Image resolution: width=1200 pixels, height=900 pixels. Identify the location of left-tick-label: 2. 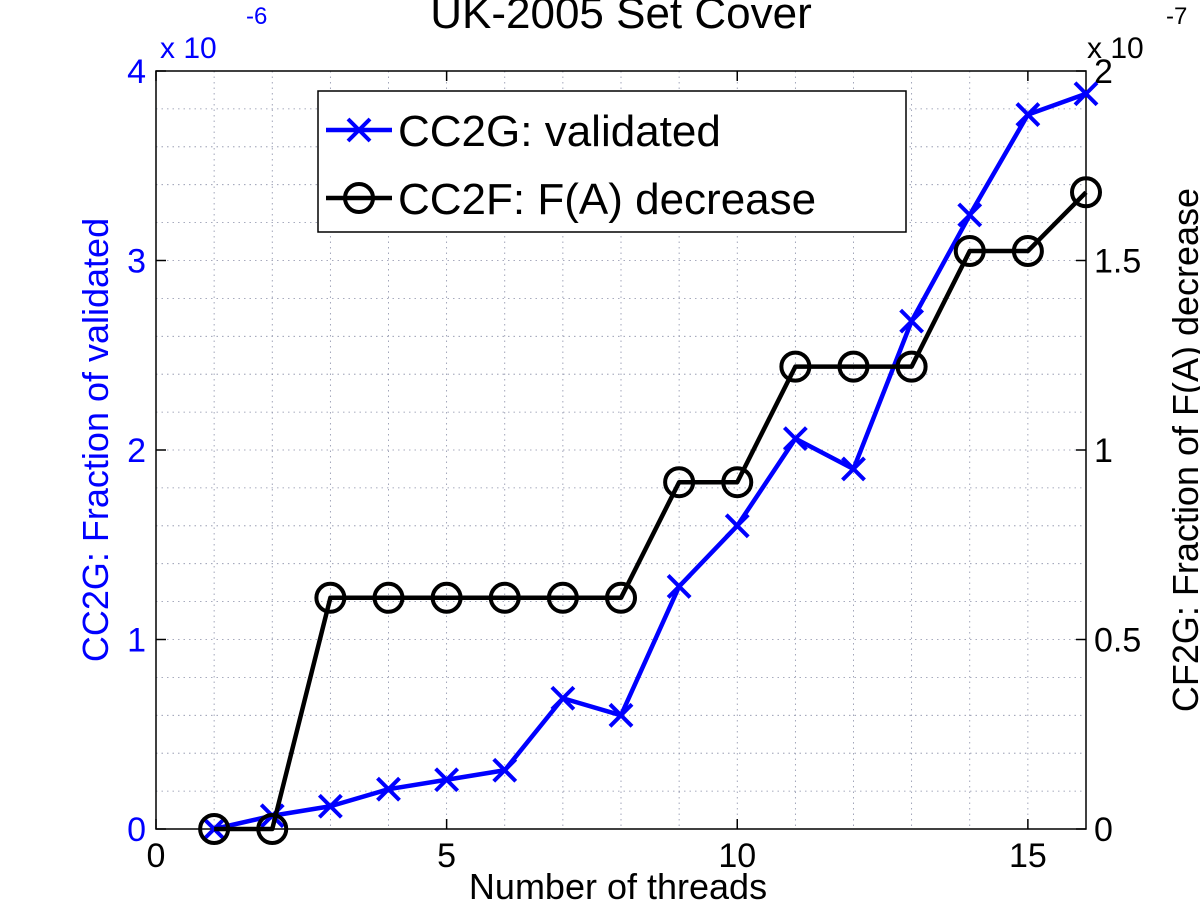
(136, 451).